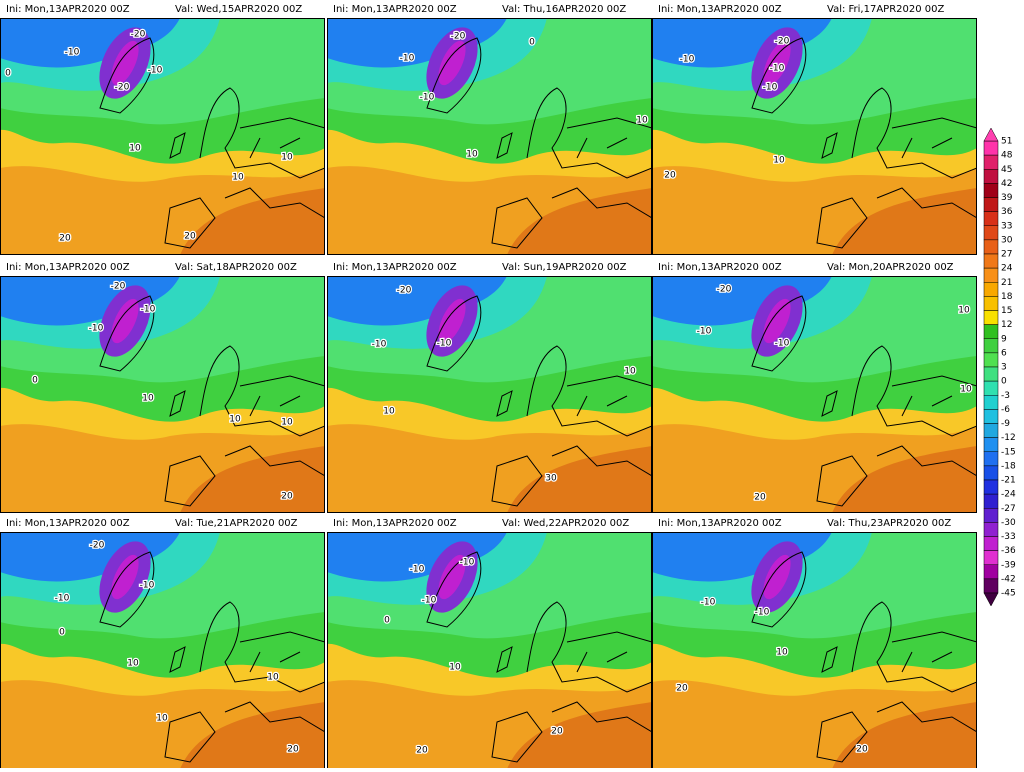 The image size is (1024, 772). Describe the element at coordinates (1005, 396) in the screenshot. I see `colorbar-label: -3` at that location.